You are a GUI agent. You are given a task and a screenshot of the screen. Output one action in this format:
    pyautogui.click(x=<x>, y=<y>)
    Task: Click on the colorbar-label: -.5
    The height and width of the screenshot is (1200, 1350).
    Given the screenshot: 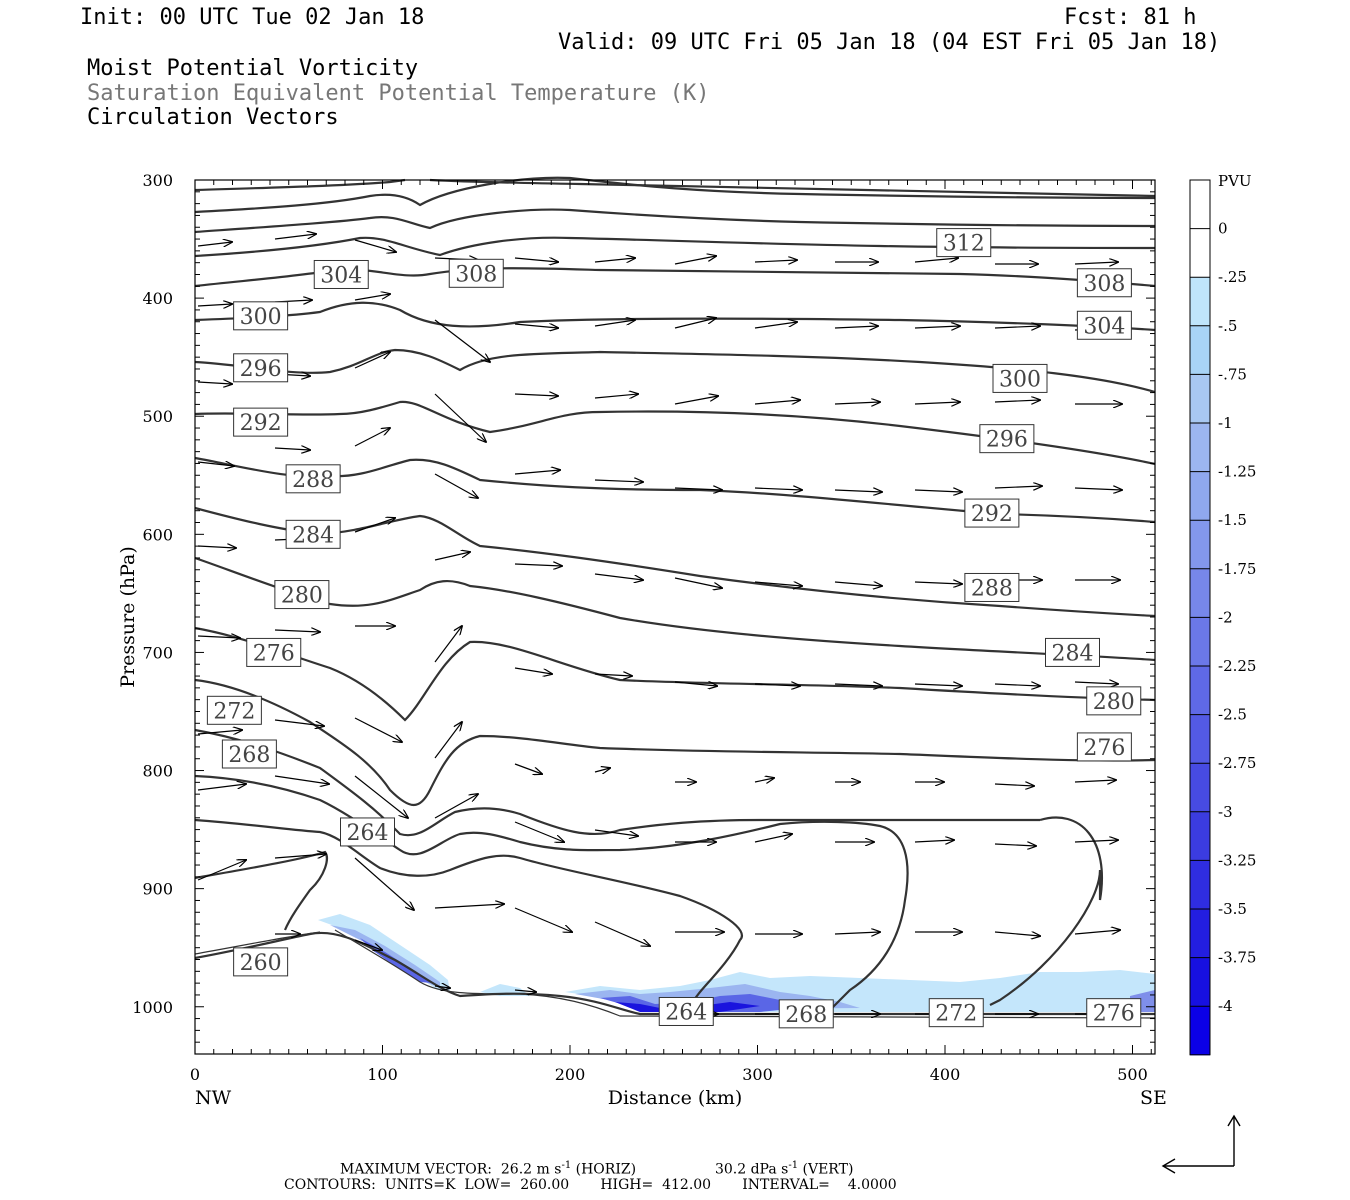 What is the action you would take?
    pyautogui.click(x=1227, y=326)
    